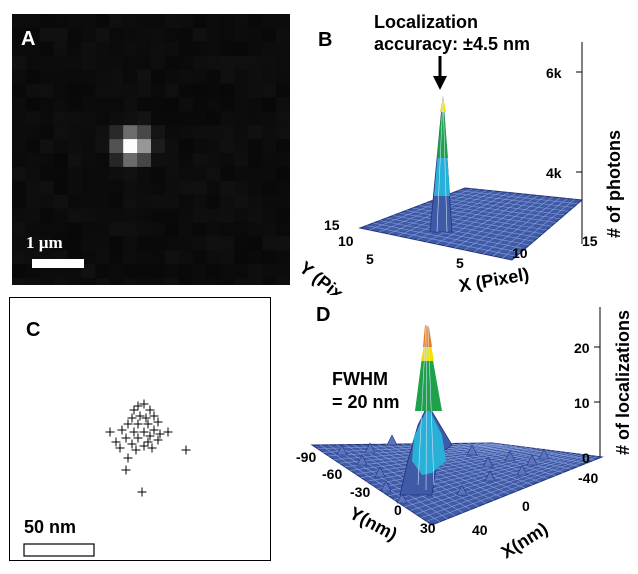 This screenshot has height=574, width=638. Describe the element at coordinates (33, 330) in the screenshot. I see `panel-label-c: C` at that location.